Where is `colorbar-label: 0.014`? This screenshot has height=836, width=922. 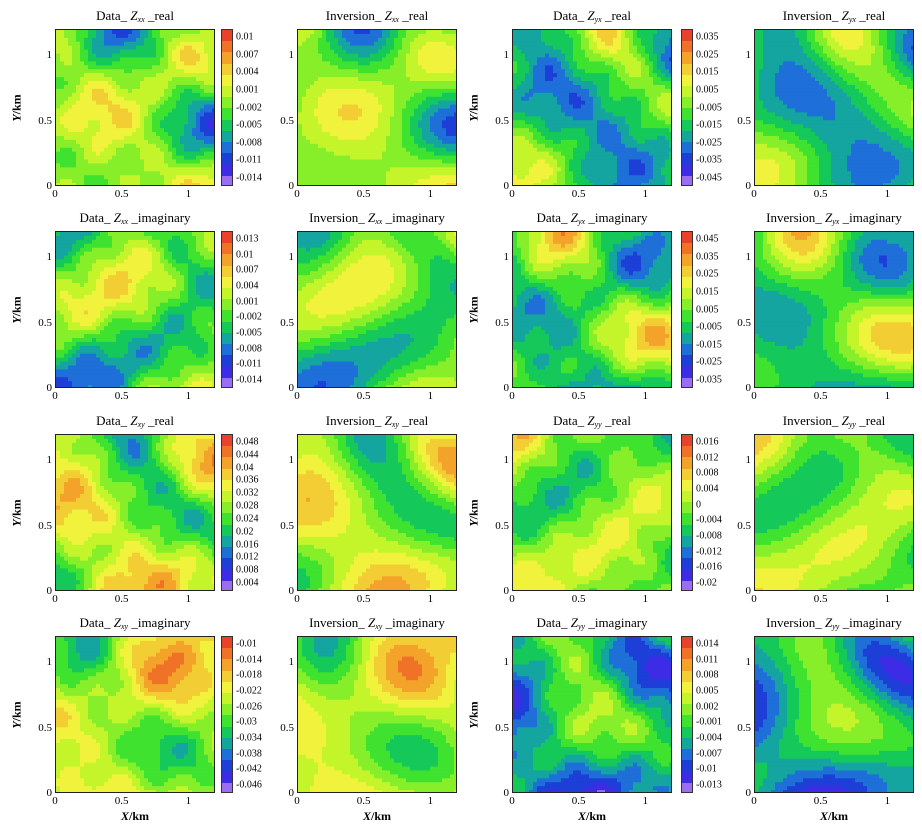 colorbar-label: 0.014 is located at coordinates (707, 644).